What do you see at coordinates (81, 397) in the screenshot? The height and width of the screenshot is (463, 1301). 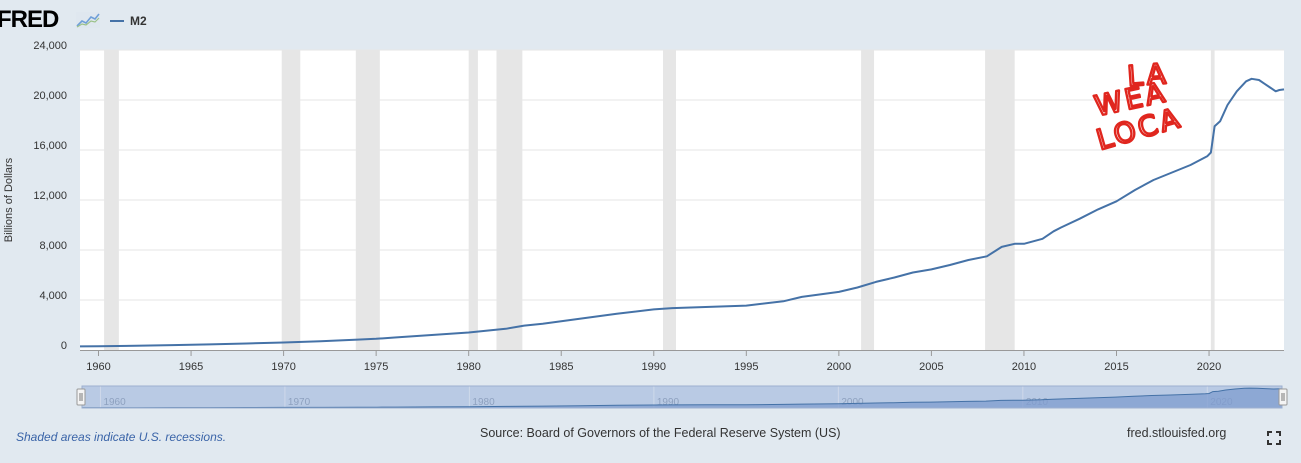 I see `navigator-handle-left` at bounding box center [81, 397].